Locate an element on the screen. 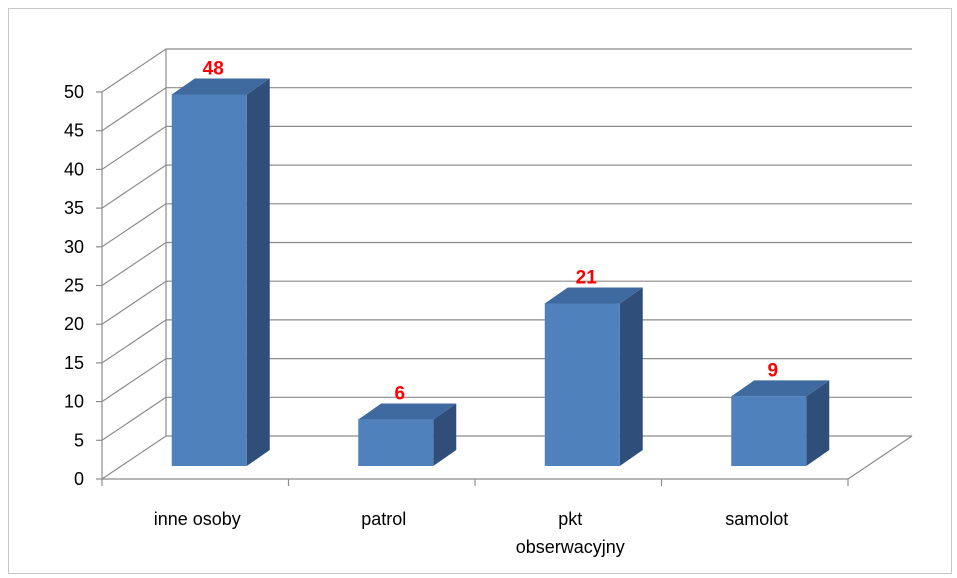 Image resolution: width=957 pixels, height=578 pixels. x-tick-label-2-line-0: pkt is located at coordinates (570, 519).